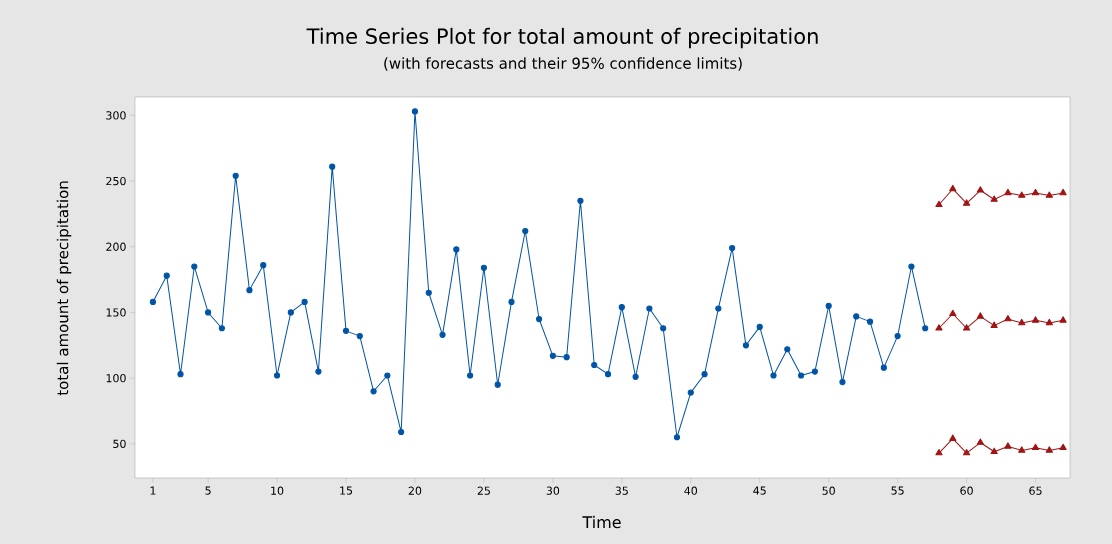  What do you see at coordinates (208, 490) in the screenshot?
I see `x-tick-label: 5` at bounding box center [208, 490].